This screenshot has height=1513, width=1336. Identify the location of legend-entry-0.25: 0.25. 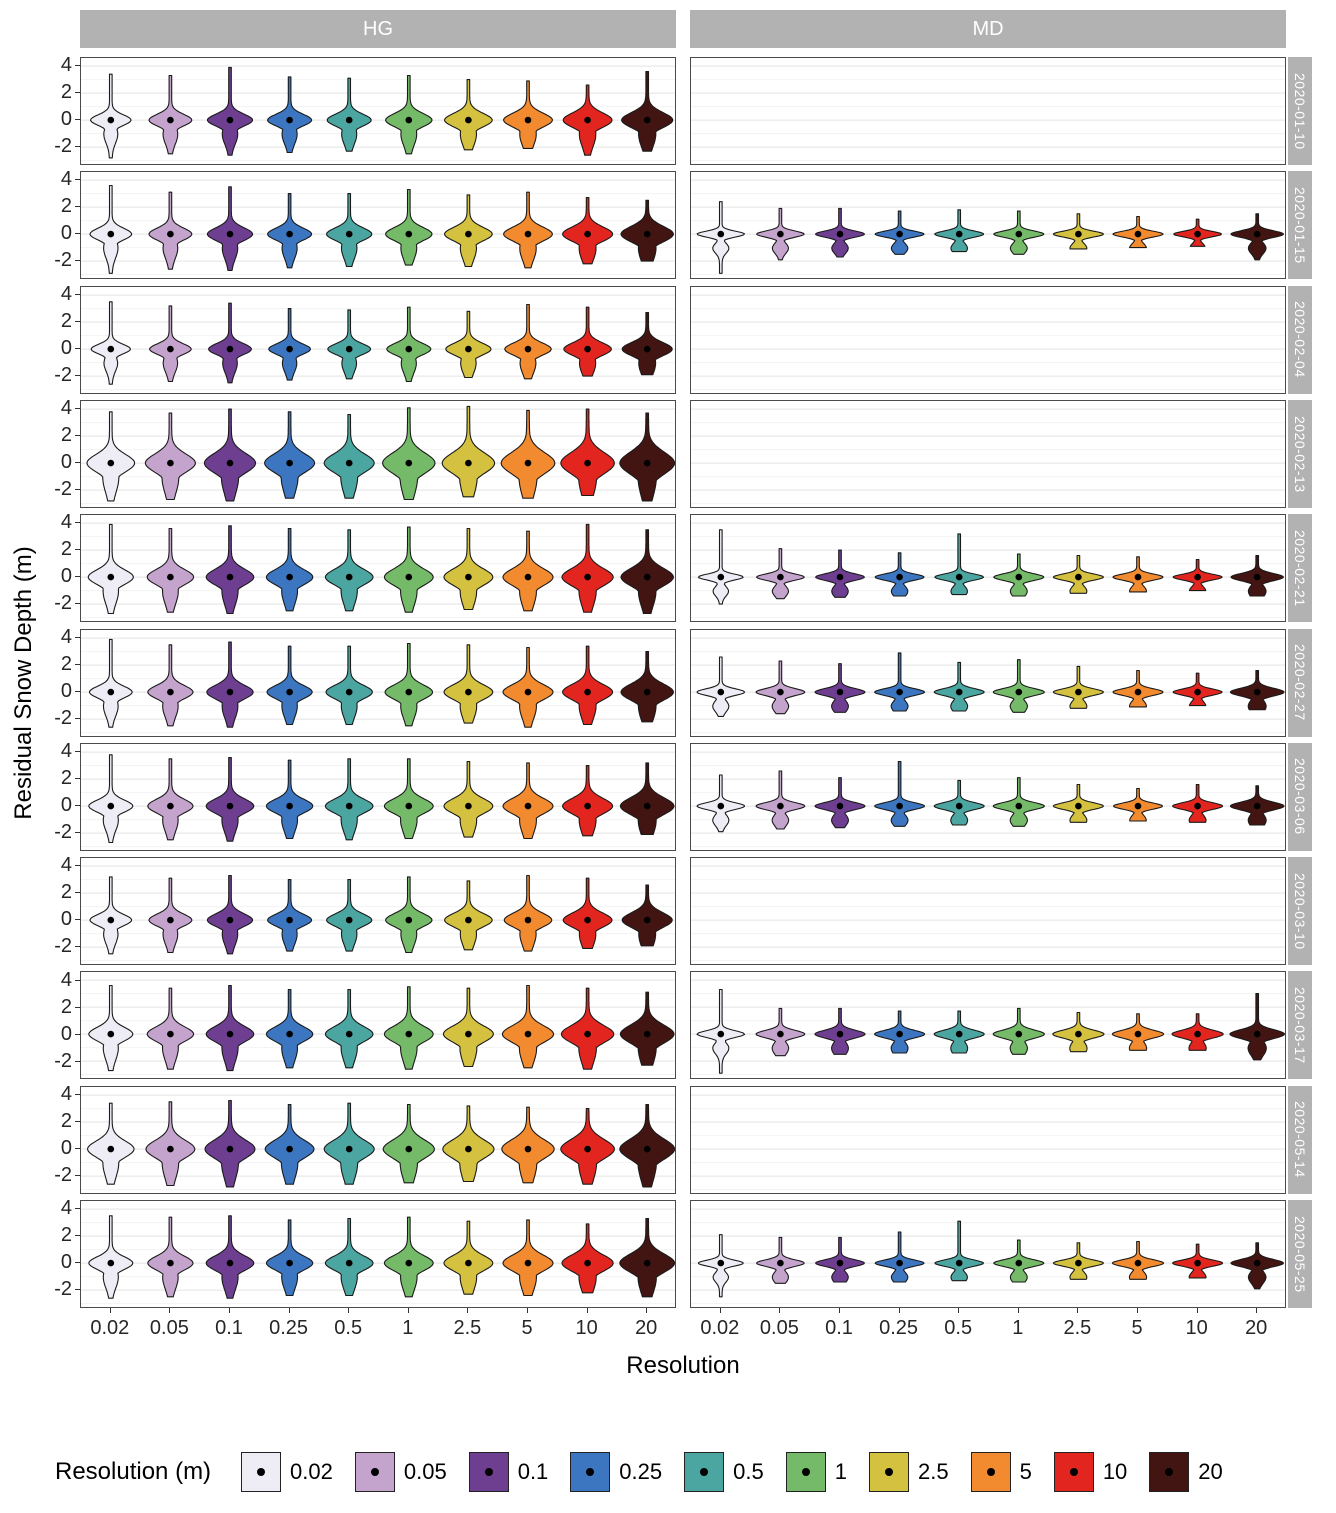
(616, 1472).